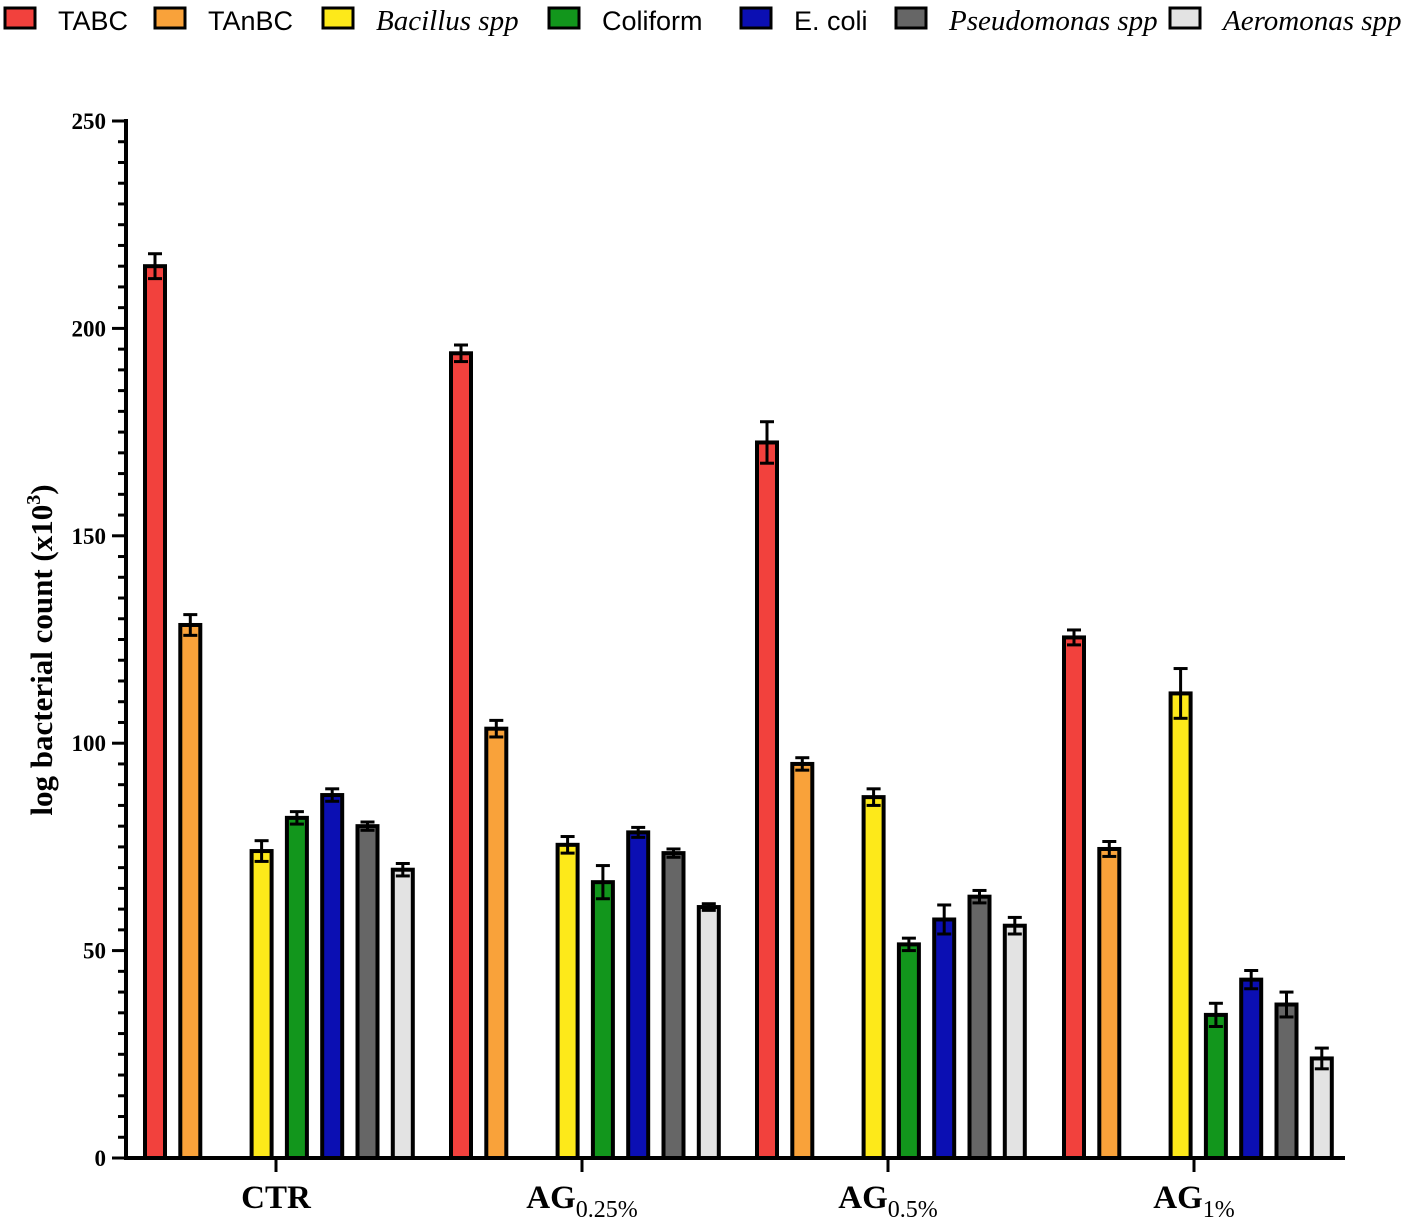  What do you see at coordinates (1053, 21) in the screenshot?
I see `legend-label-5: Pseudomonas spp` at bounding box center [1053, 21].